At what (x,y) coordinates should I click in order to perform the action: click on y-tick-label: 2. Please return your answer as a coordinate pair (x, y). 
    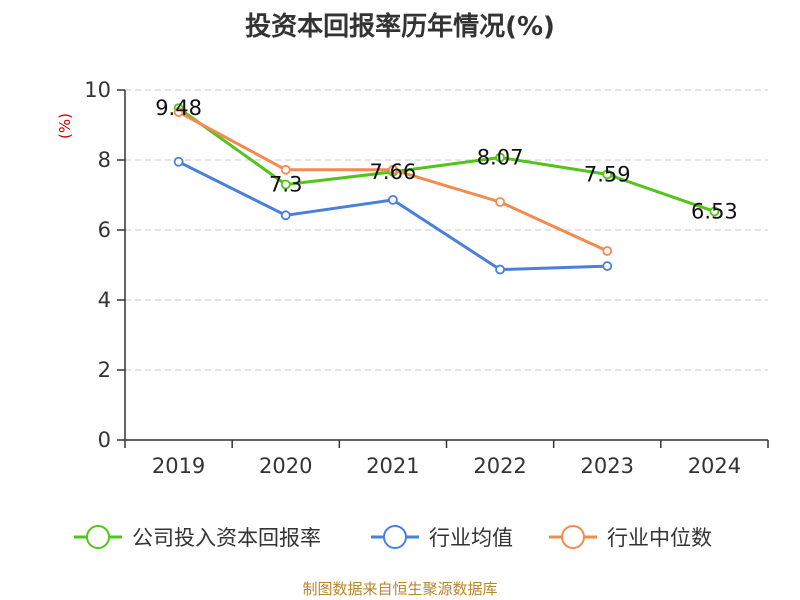
    Looking at the image, I should click on (104, 370).